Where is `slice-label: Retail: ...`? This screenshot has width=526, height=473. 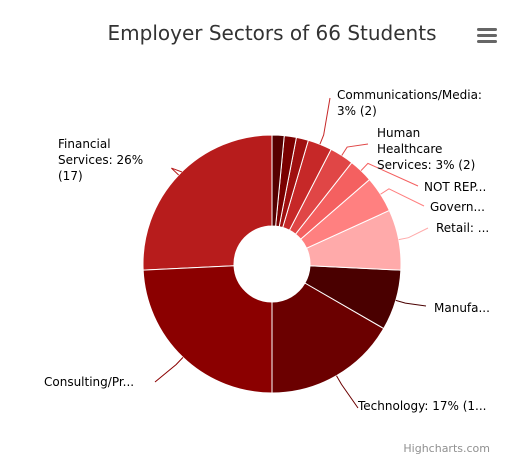
slice-label: Retail: ... is located at coordinates (462, 228).